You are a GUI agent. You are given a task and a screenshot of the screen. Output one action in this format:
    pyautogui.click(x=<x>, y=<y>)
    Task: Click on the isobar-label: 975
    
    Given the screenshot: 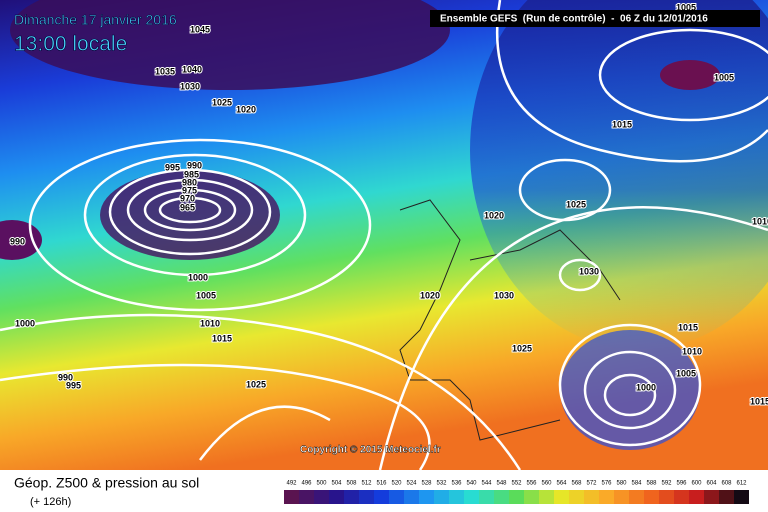 What is the action you would take?
    pyautogui.click(x=189, y=190)
    